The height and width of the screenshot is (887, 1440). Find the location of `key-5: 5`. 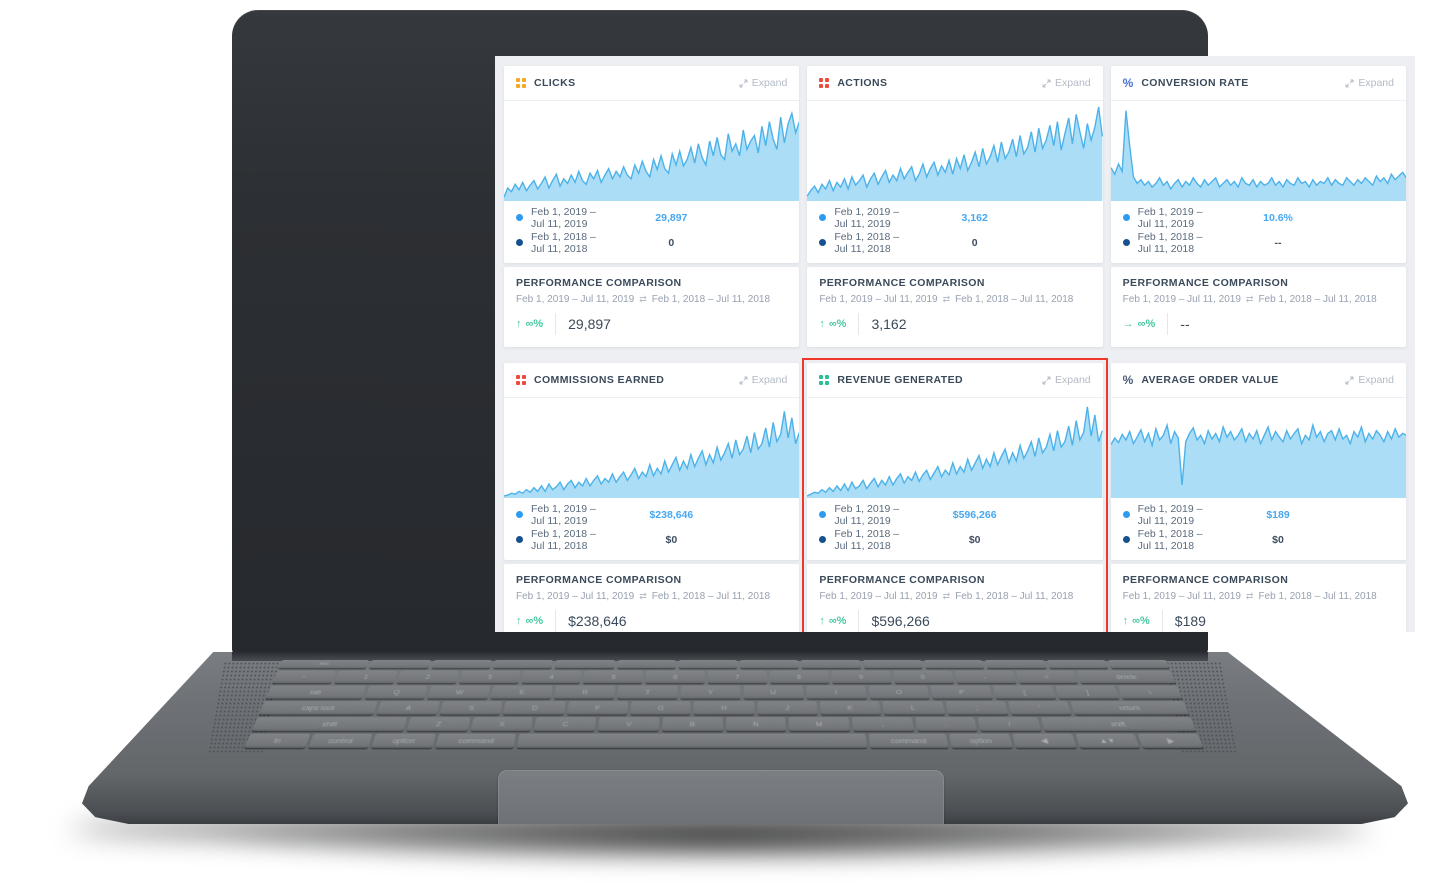

key-5: 5 is located at coordinates (613, 677).